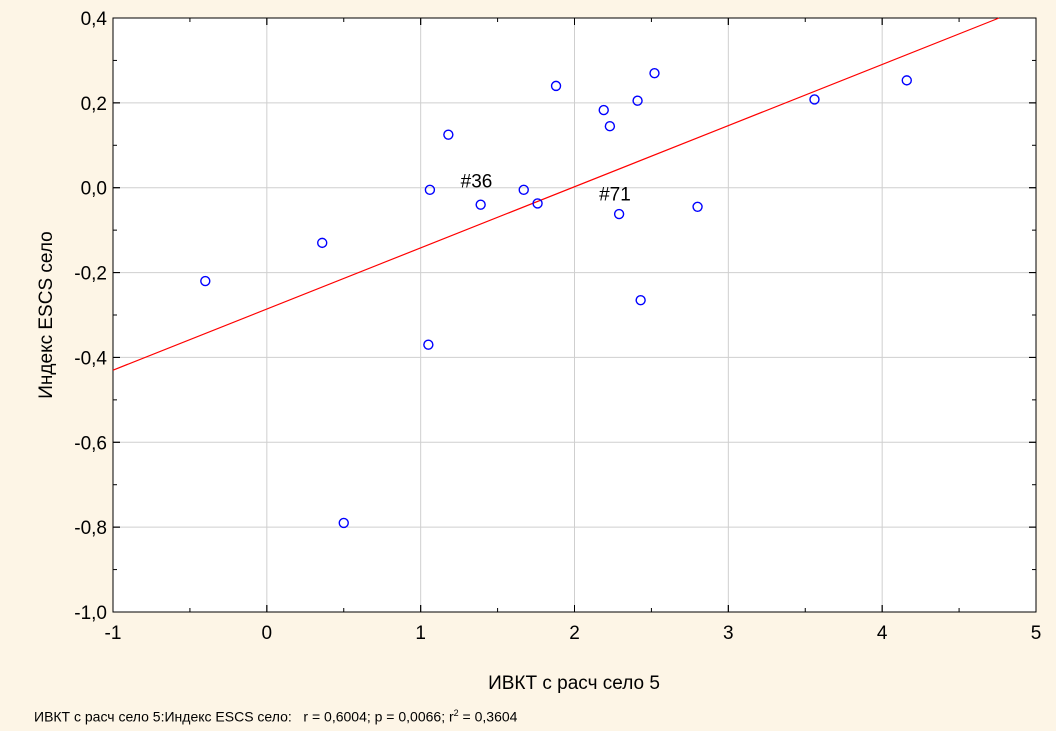  I want to click on y-tick-label: 0,2, so click(94, 104).